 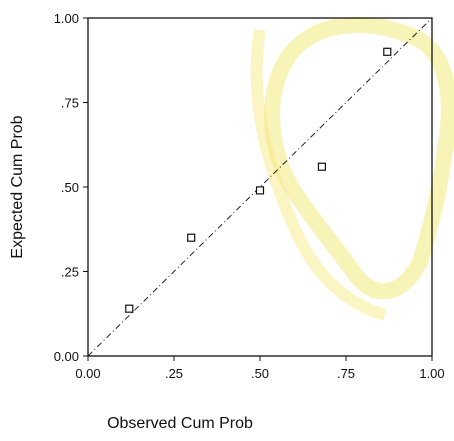 I want to click on y-tick-label: 0.00, so click(x=66, y=356).